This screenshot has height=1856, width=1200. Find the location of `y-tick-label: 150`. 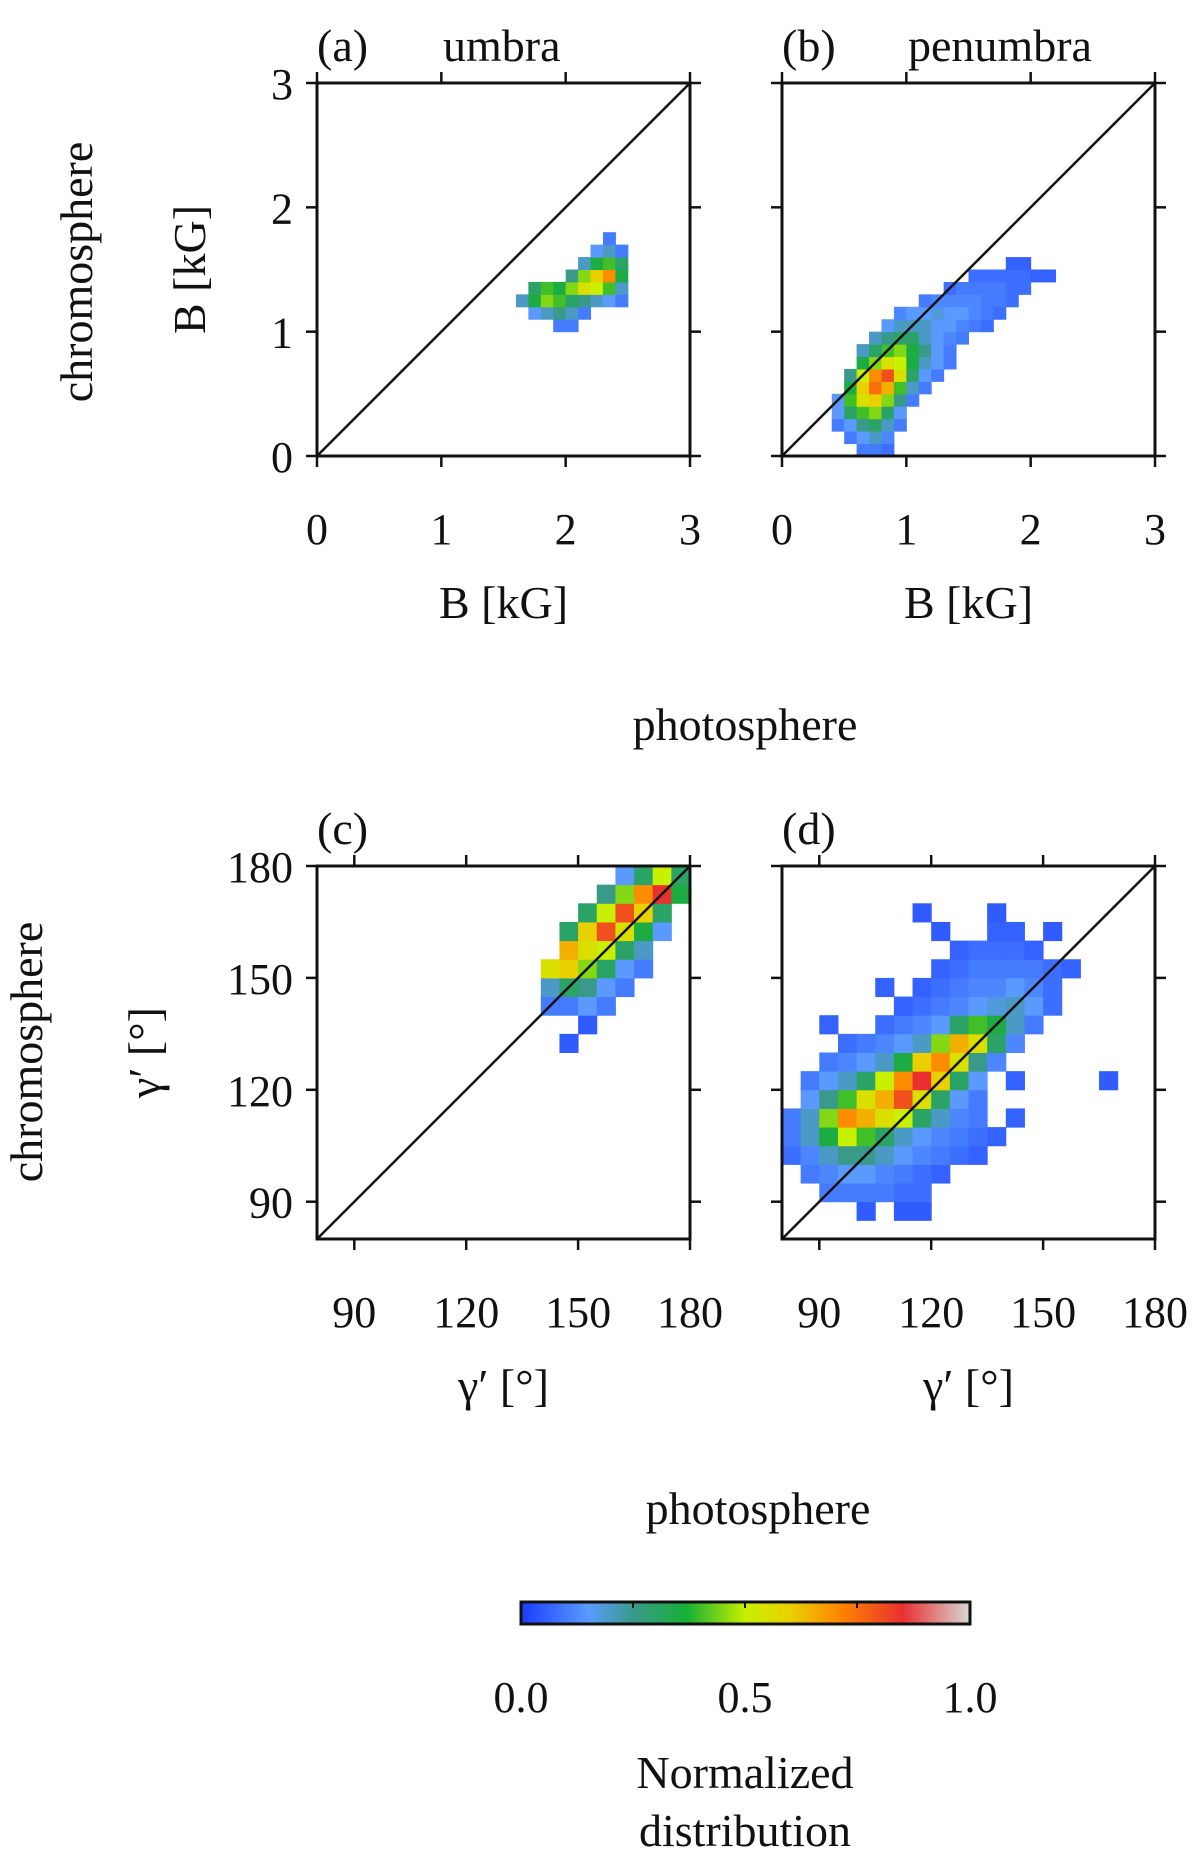

y-tick-label: 150 is located at coordinates (260, 979).